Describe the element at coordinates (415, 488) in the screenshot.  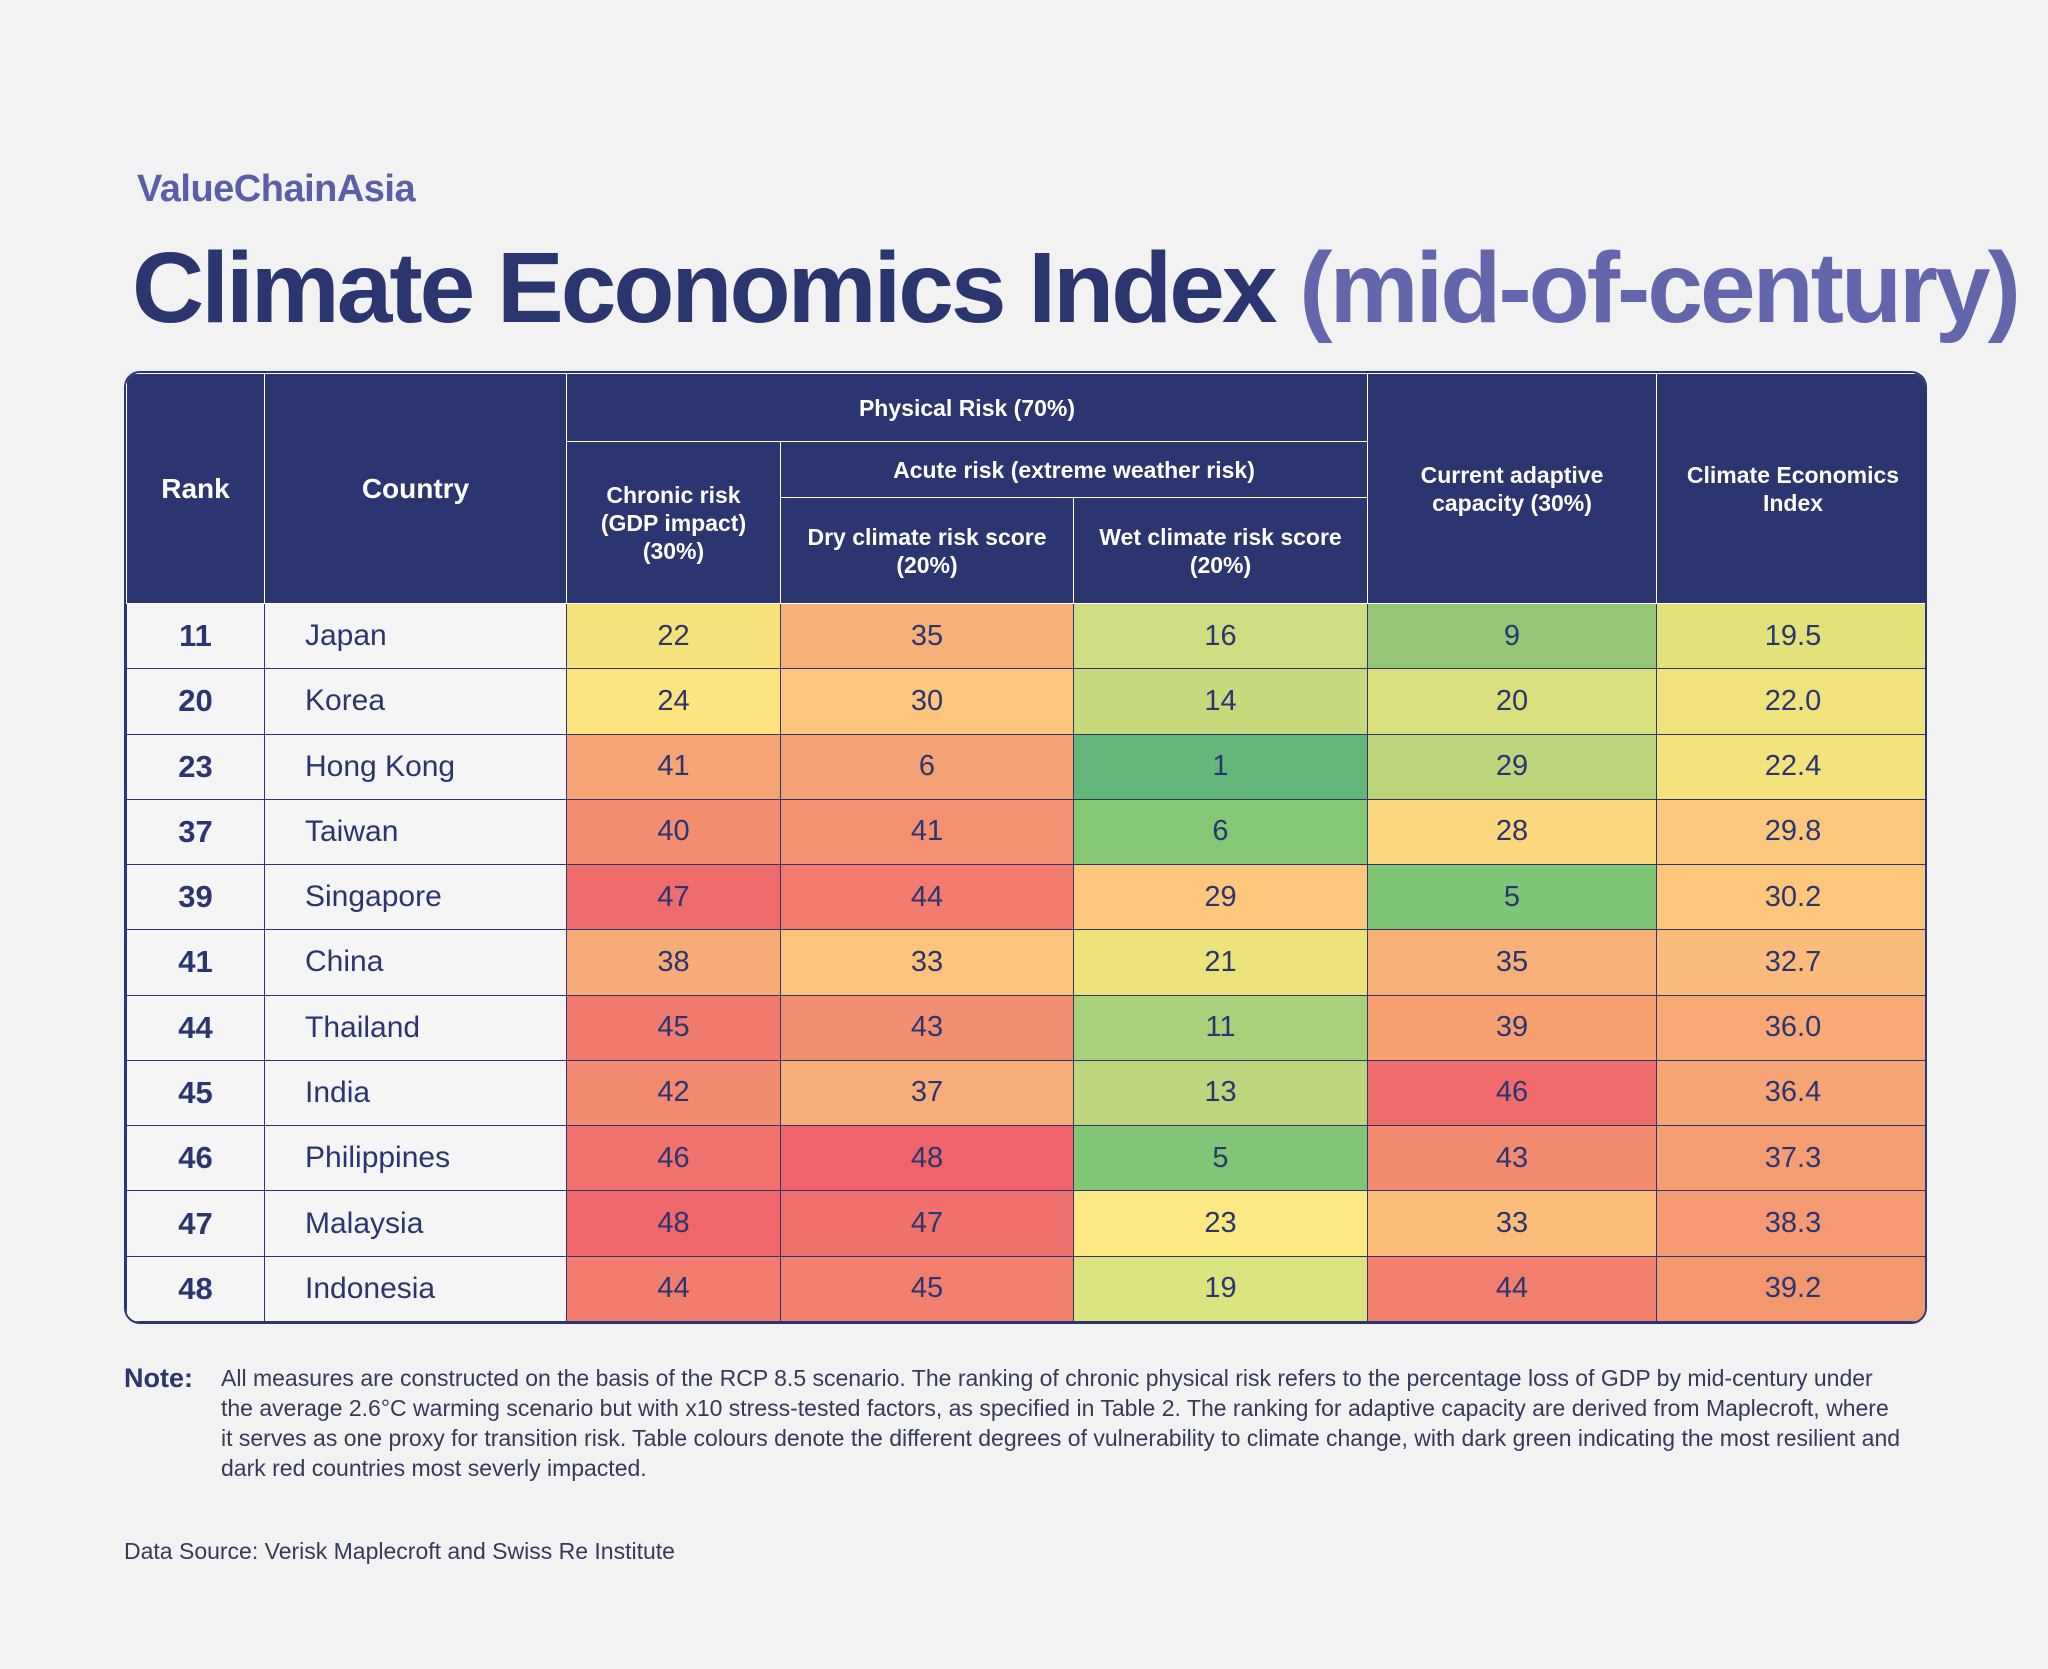
I see `header-country: Country` at that location.